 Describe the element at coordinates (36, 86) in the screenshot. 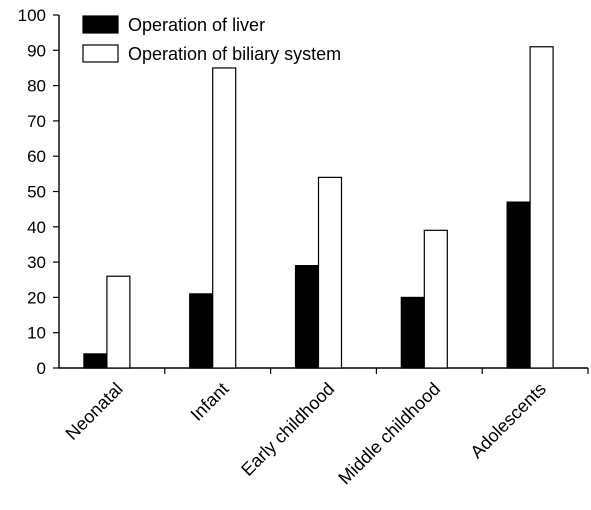

I see `y-tick-label: 80` at that location.